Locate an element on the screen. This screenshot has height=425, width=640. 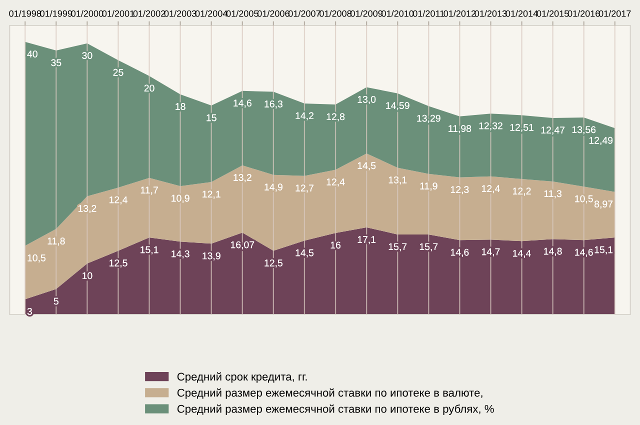
x-tick-label: 01/2013 is located at coordinates (490, 13).